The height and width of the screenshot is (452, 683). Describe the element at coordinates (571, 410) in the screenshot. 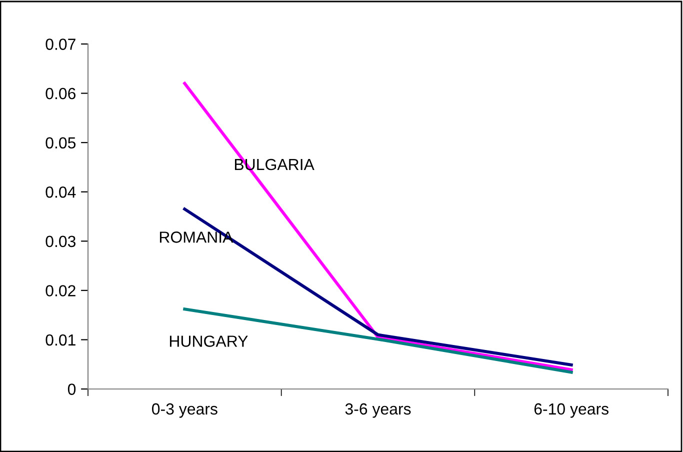

I see `x-tick-label: 6-10 years` at that location.